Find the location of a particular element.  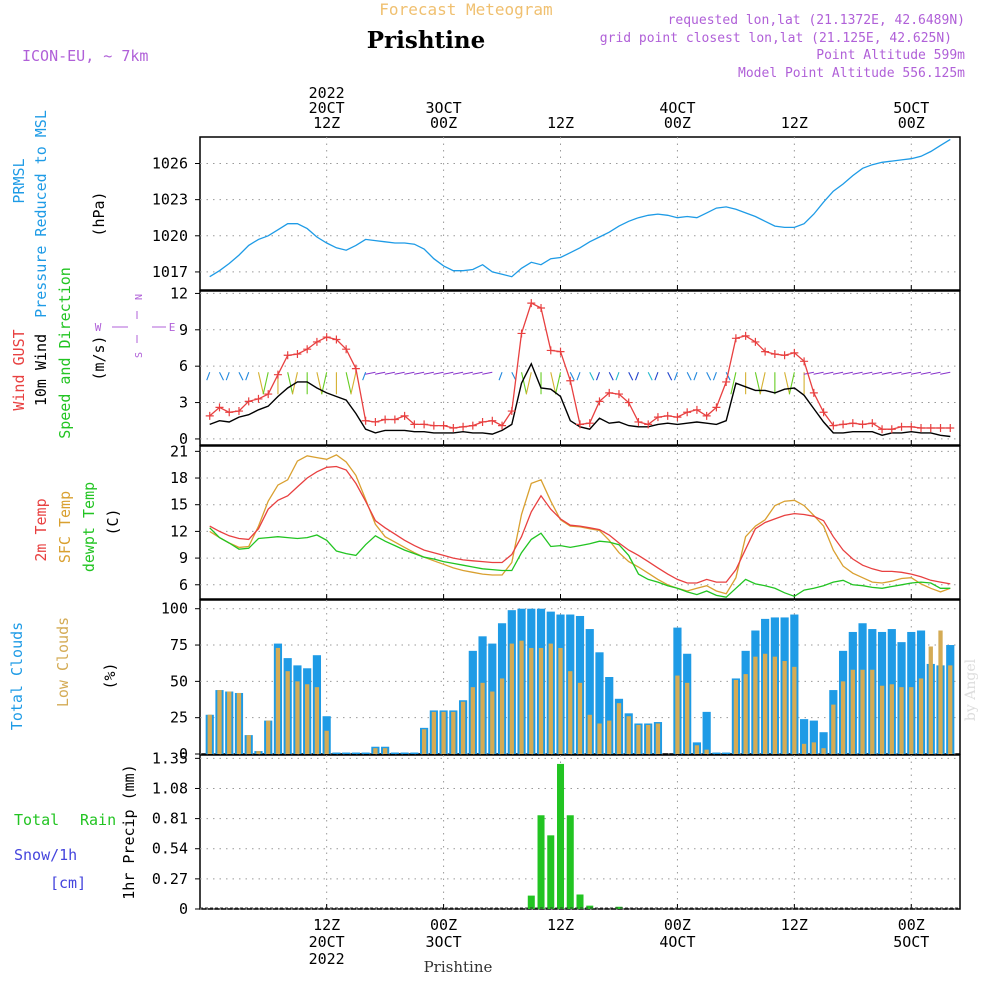

bottom-time-label: 12Z is located at coordinates (794, 925).